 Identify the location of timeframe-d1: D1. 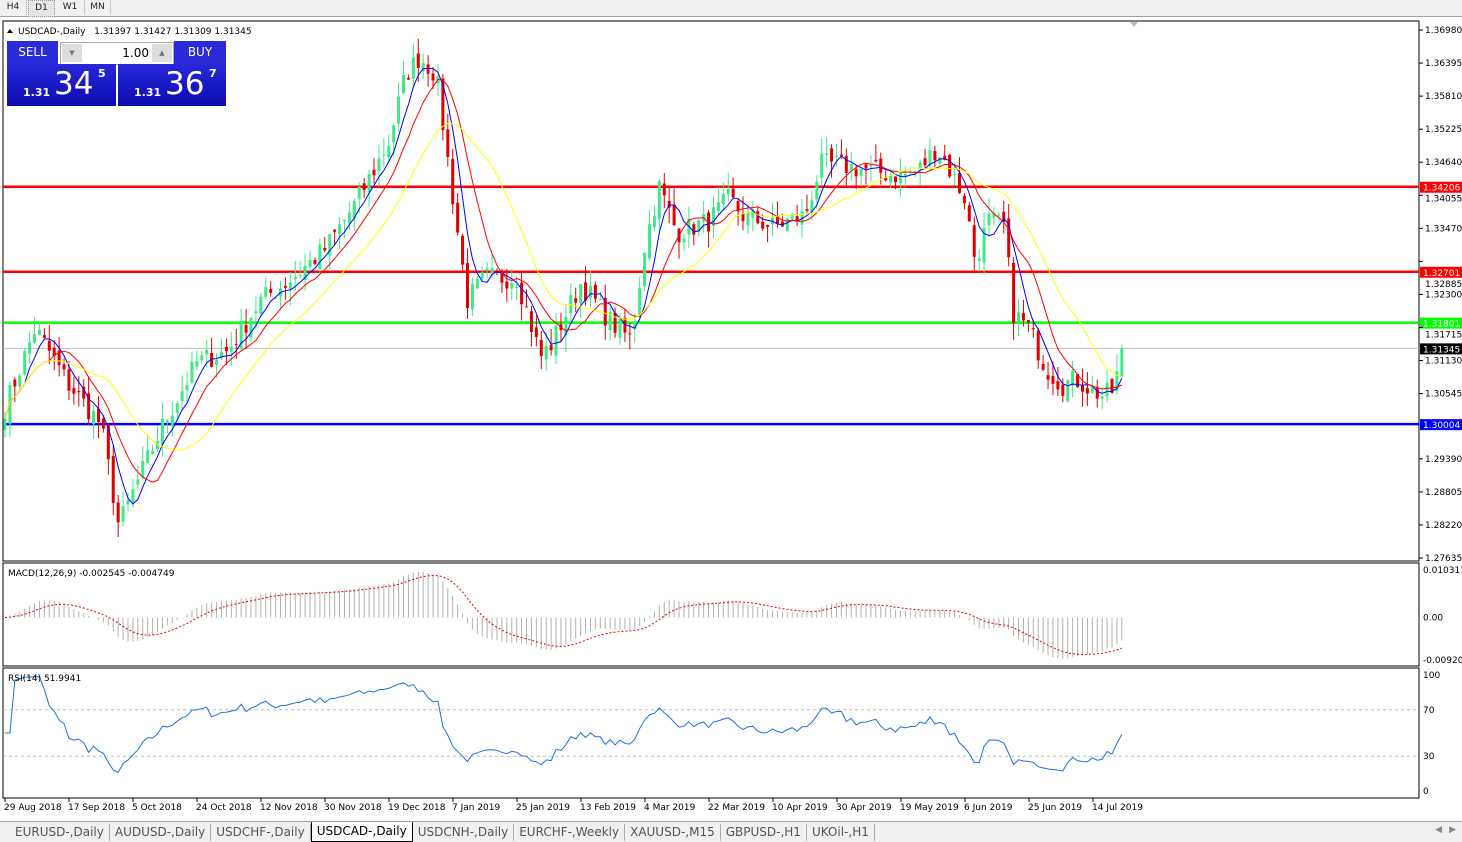
(41, 8).